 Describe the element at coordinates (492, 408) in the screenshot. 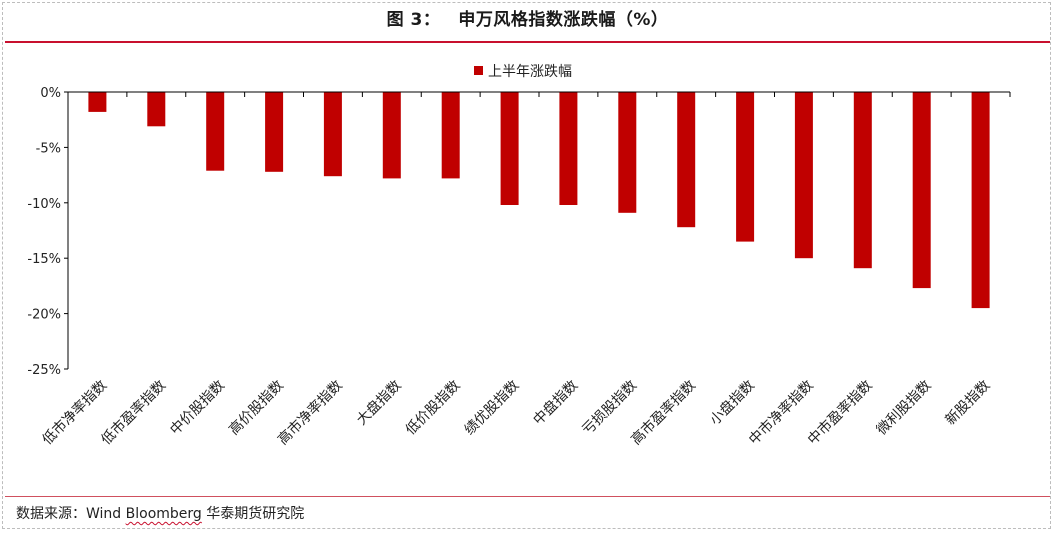

I see `x-category-label: 绩优股指数` at that location.